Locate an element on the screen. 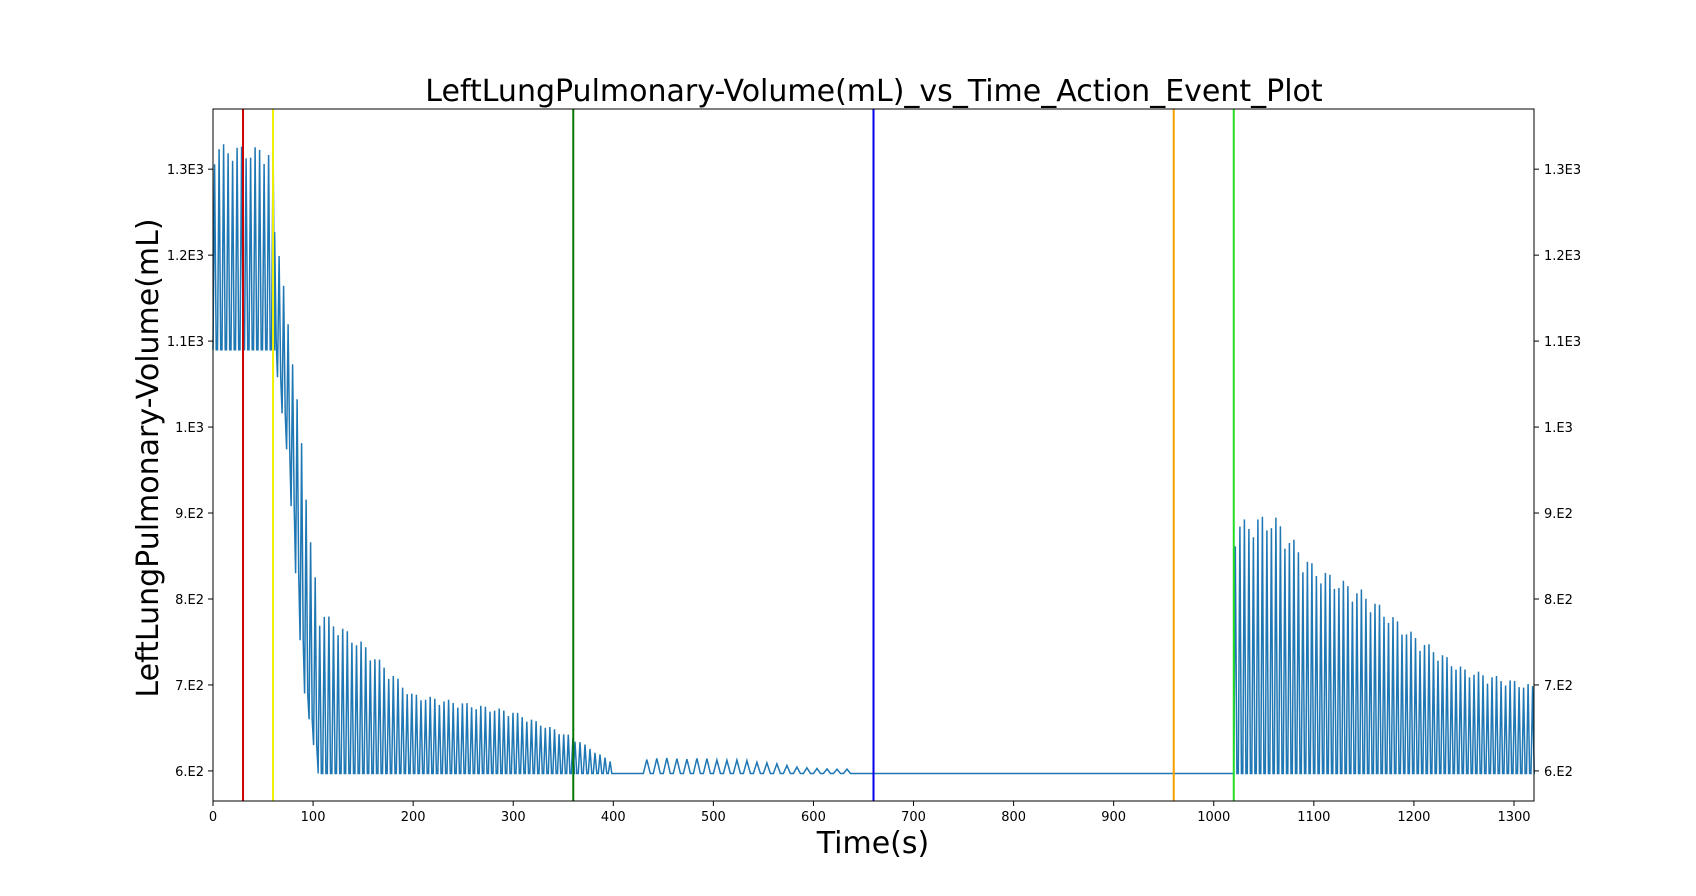 The height and width of the screenshot is (896, 1696). x-tick-label: 600 is located at coordinates (813, 817).